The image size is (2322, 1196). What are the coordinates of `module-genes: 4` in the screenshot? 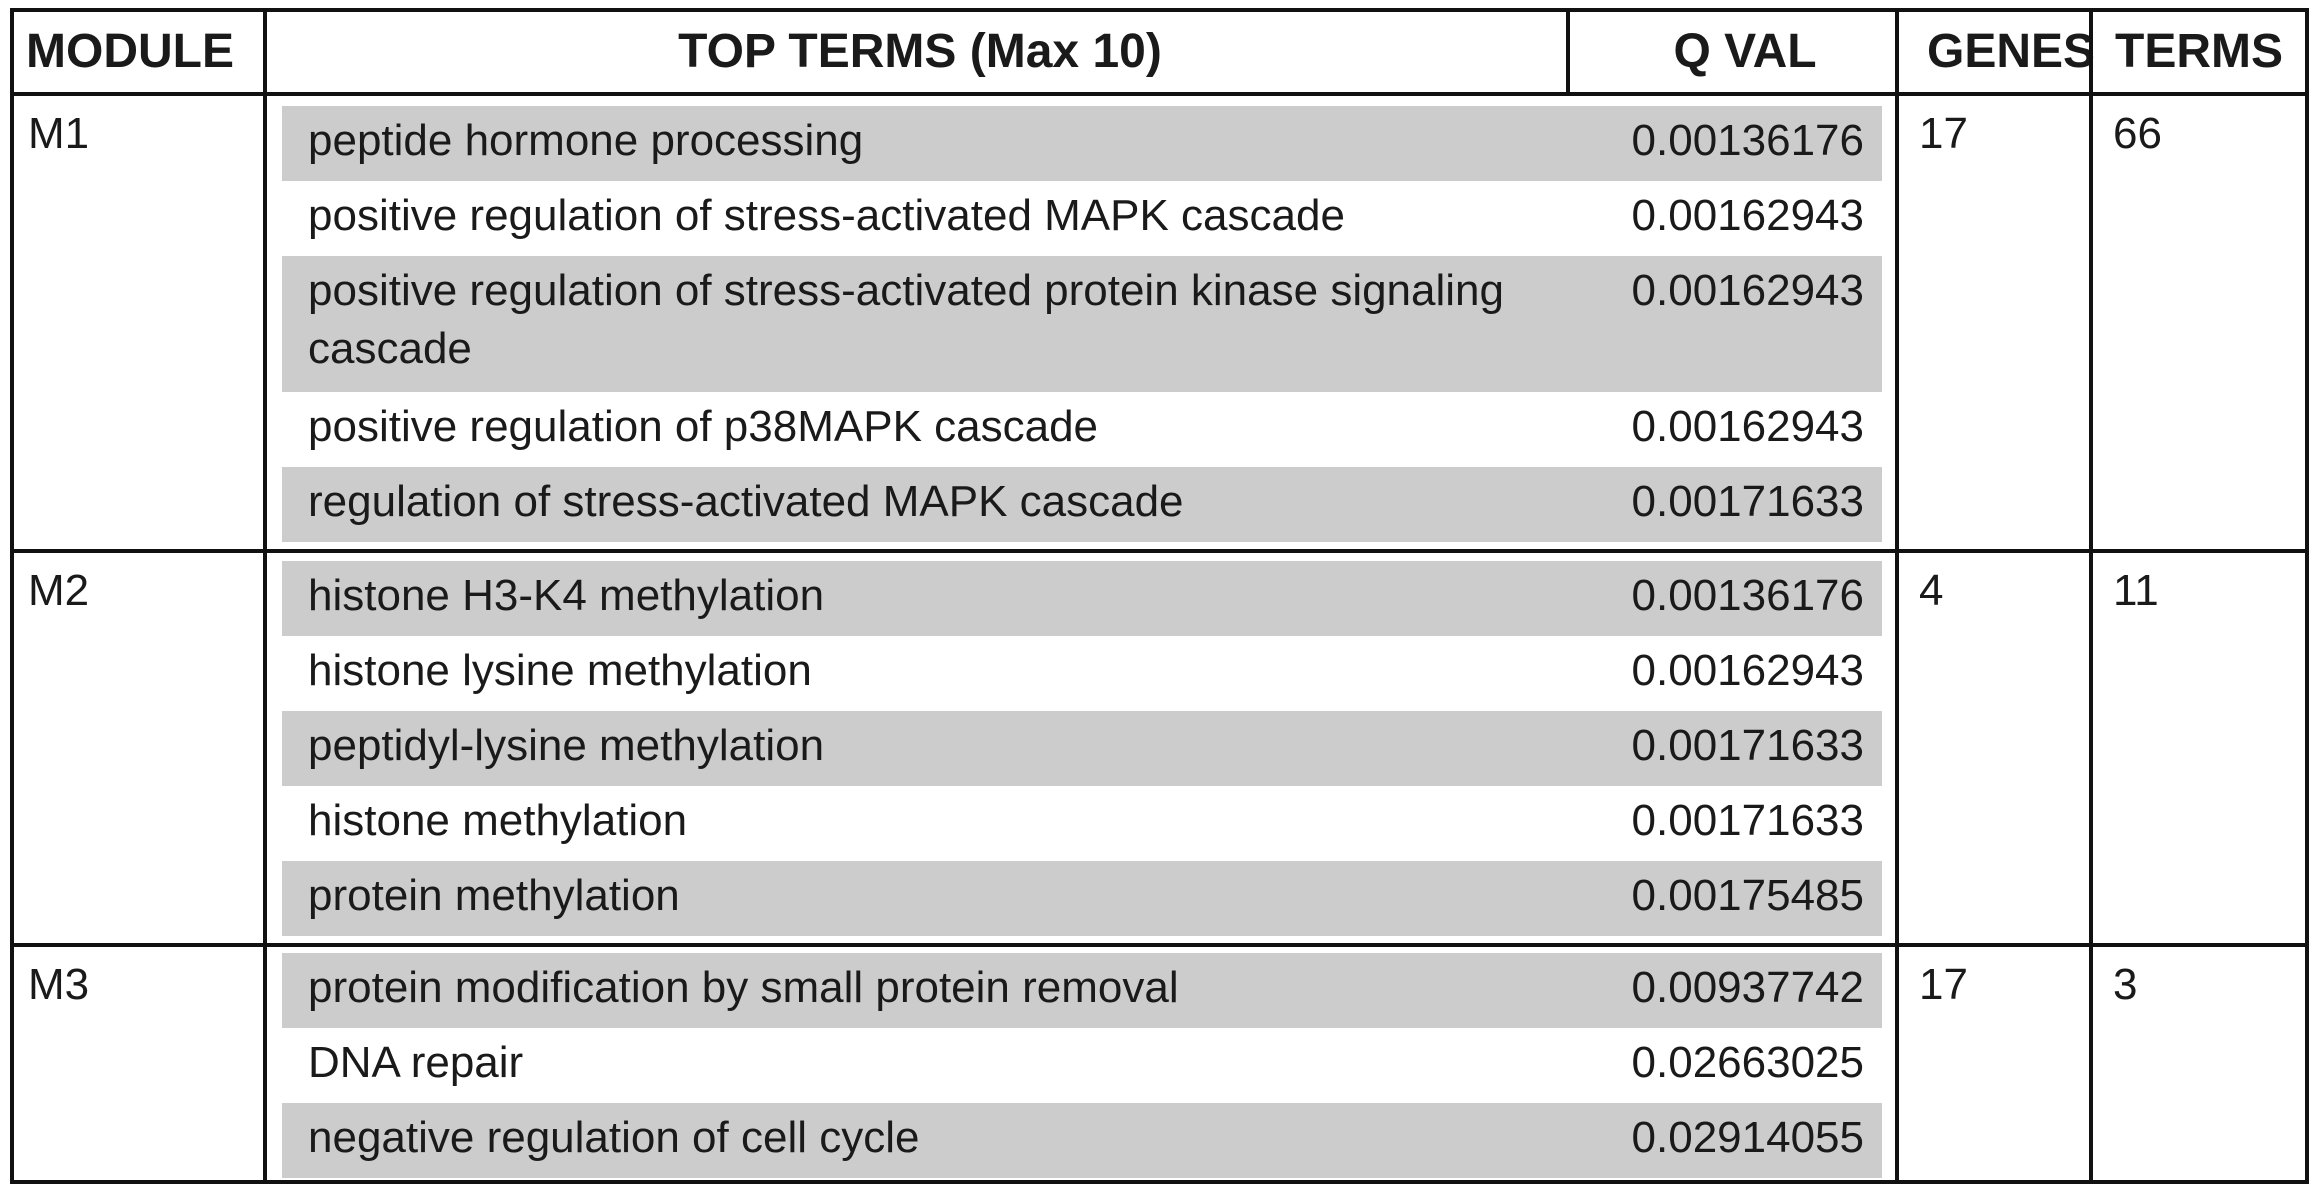 It's located at (1931, 590).